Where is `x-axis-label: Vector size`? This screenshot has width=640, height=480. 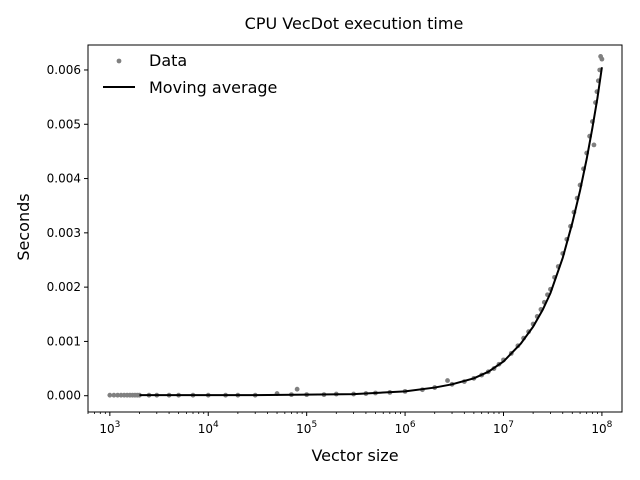
x-axis-label: Vector size is located at coordinates (354, 455).